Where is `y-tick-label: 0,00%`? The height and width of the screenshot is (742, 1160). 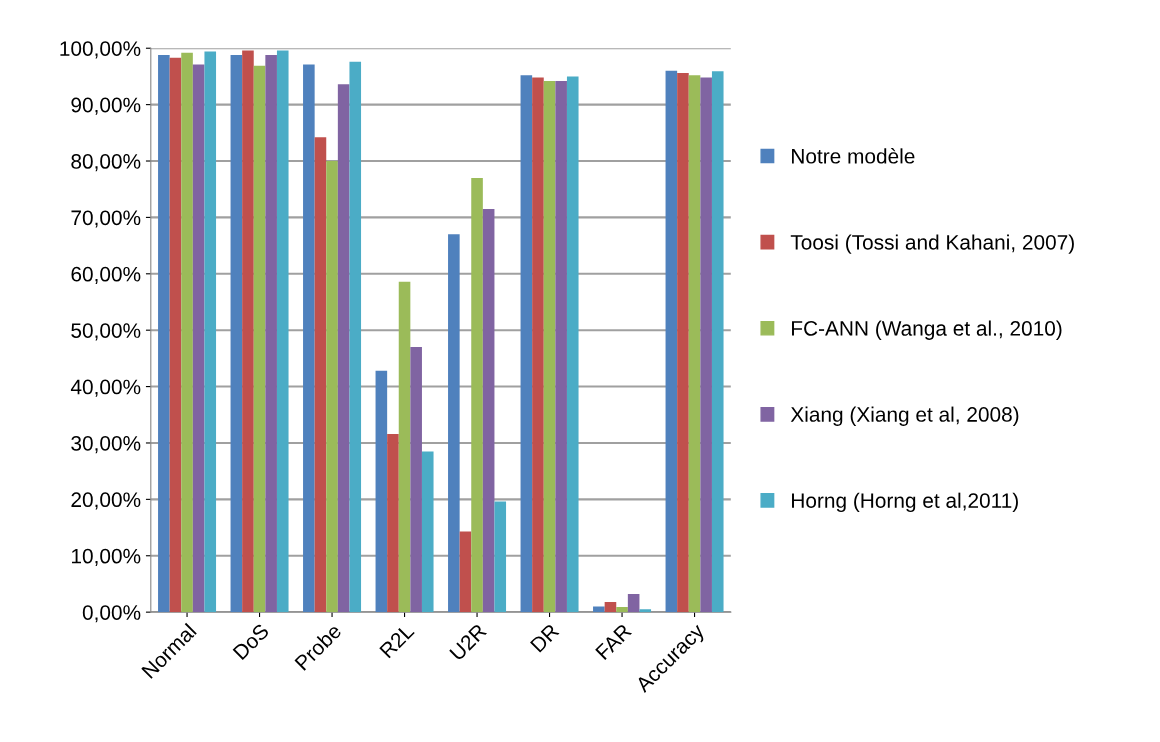
y-tick-label: 0,00% is located at coordinates (111, 614).